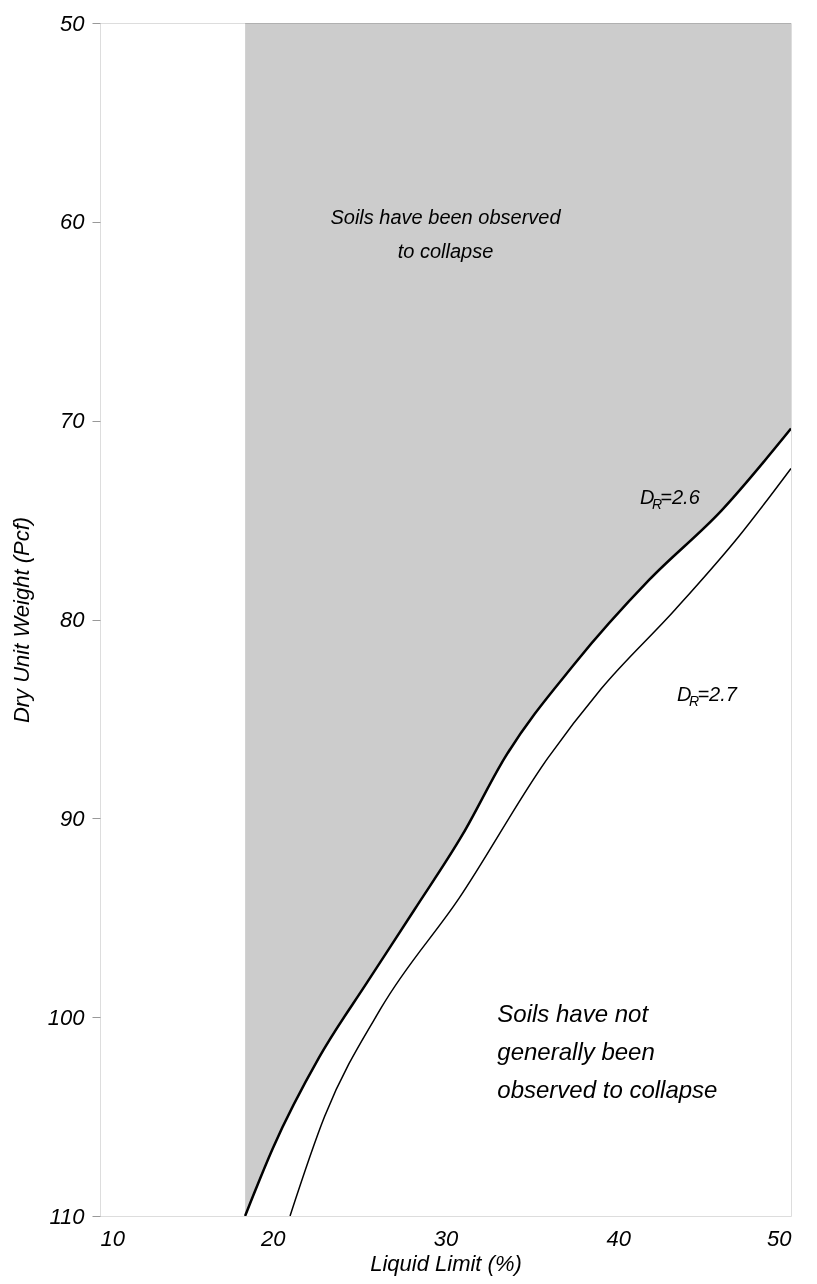 The width and height of the screenshot is (817, 1284). Describe the element at coordinates (73, 818) in the screenshot. I see `y-tick-label: 90` at that location.